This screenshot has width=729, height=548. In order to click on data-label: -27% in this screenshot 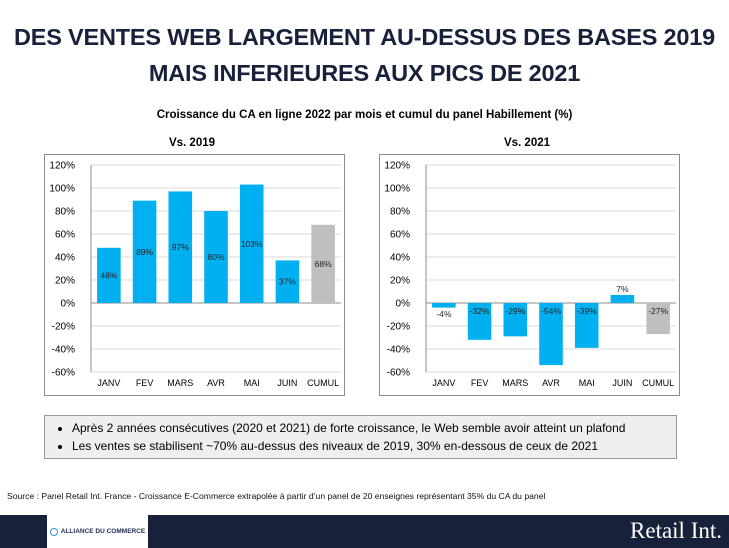, I will do `click(658, 311)`.